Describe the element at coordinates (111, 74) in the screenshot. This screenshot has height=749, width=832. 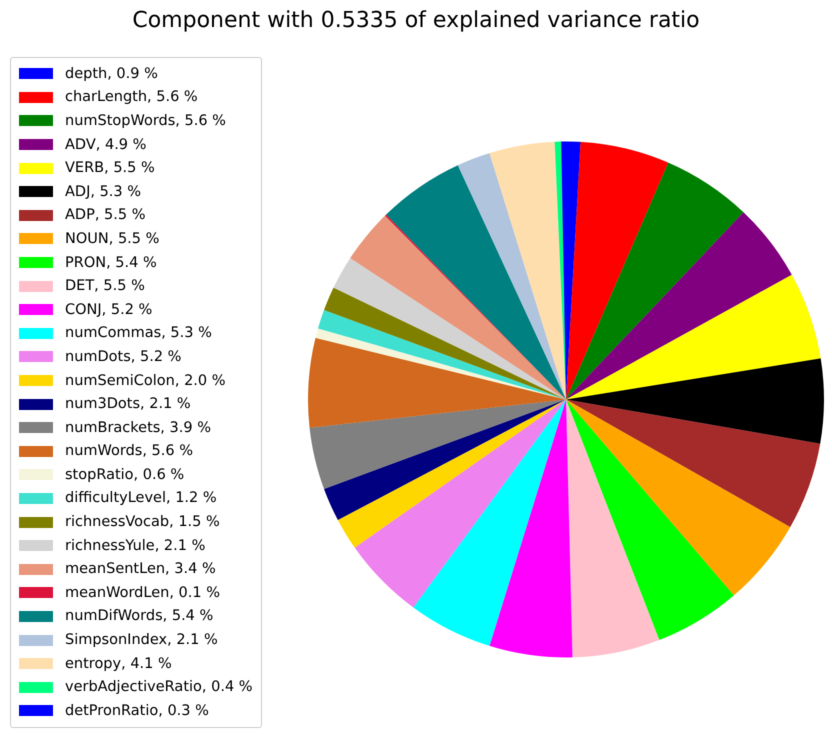
I see `legend-label: depth, 0.9 %` at that location.